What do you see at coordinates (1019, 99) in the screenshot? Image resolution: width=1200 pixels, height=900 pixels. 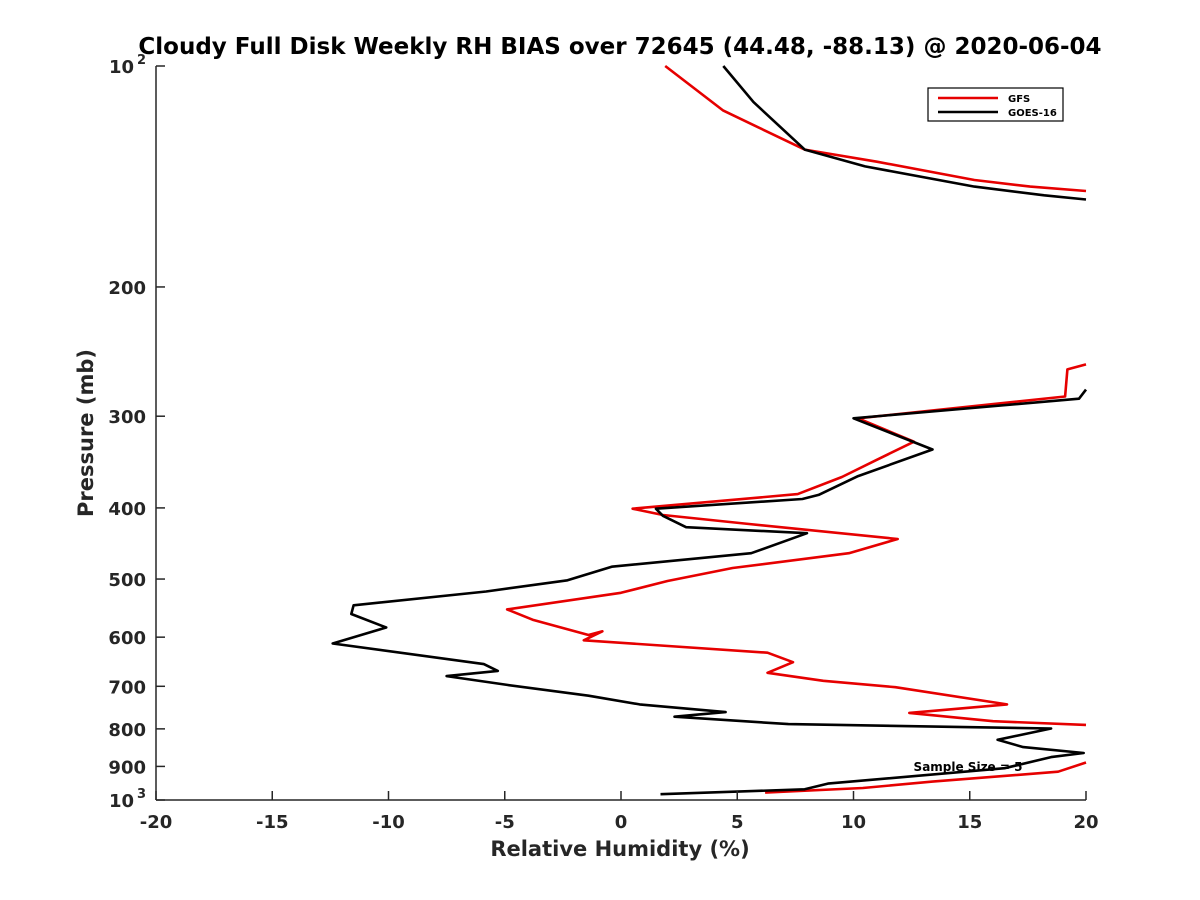 I see `legend-label-gfs: GFS` at bounding box center [1019, 99].